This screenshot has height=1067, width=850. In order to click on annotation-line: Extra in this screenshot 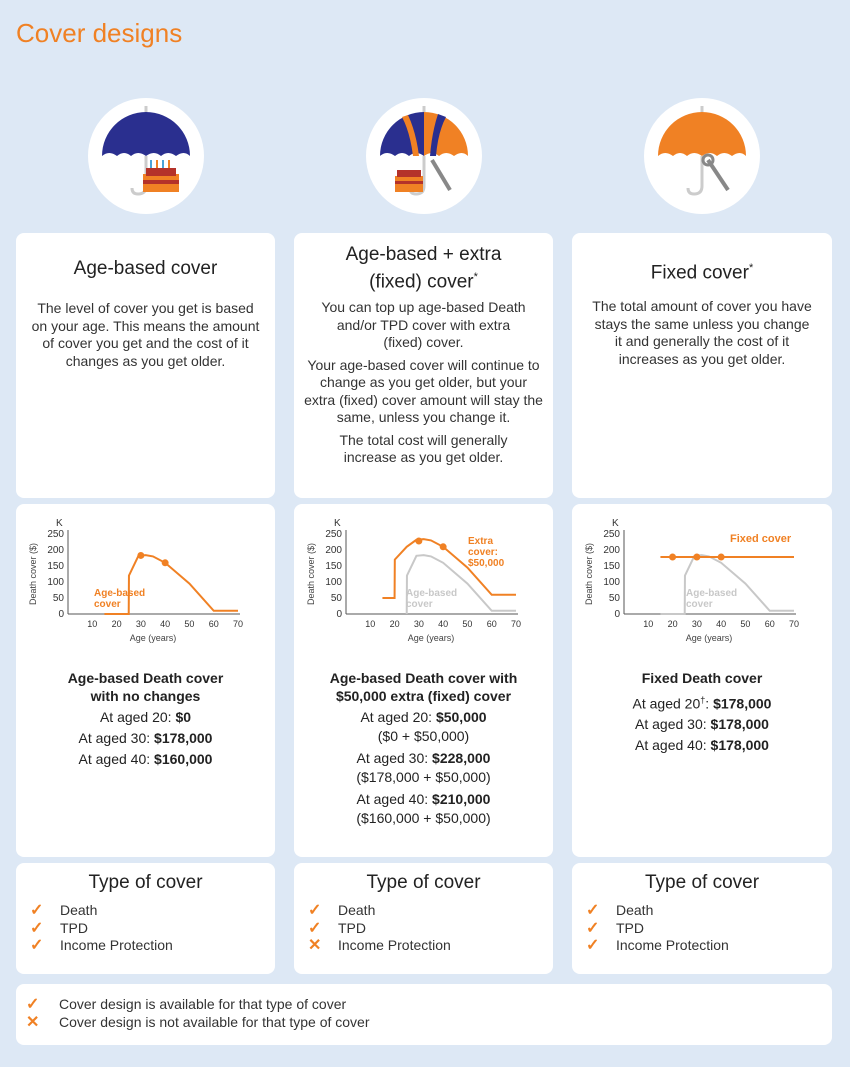, I will do `click(480, 541)`.